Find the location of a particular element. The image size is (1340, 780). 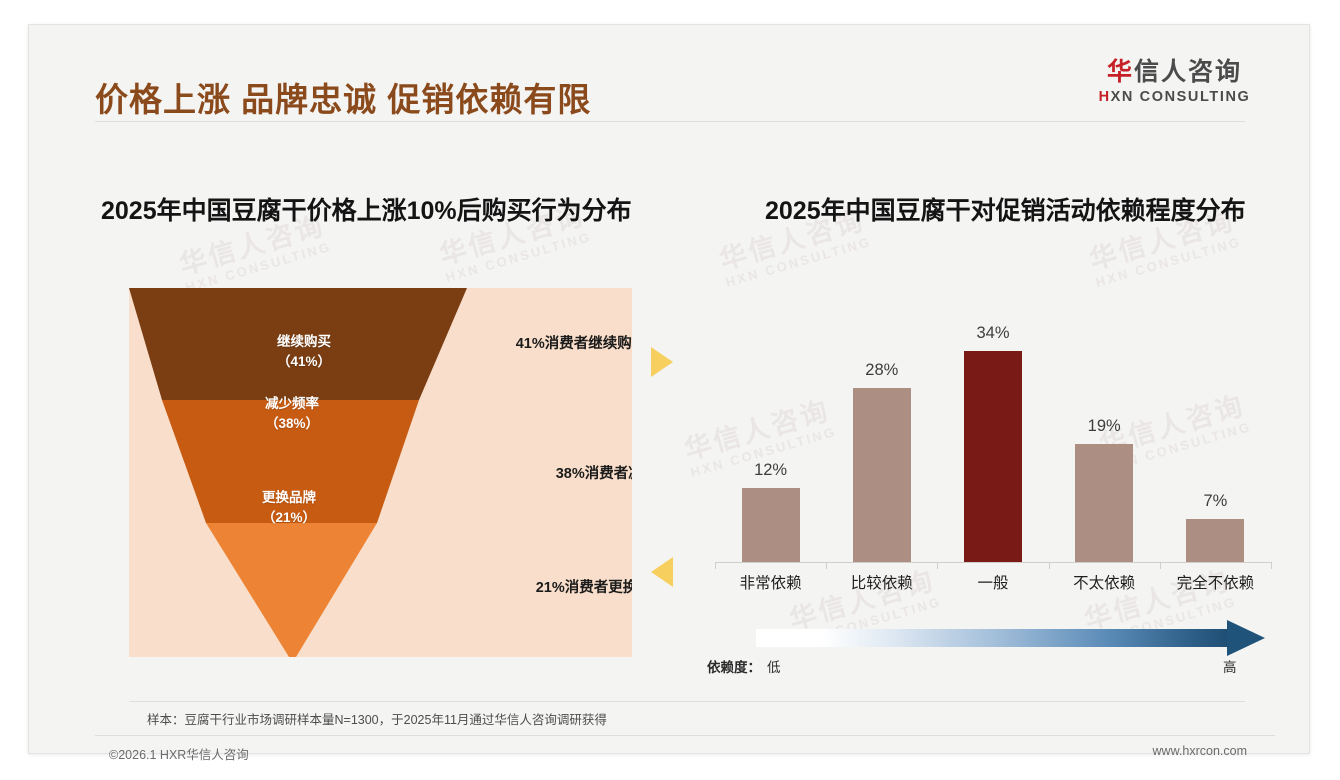

funnel-seg-name: 继续购买 is located at coordinates (304, 341).